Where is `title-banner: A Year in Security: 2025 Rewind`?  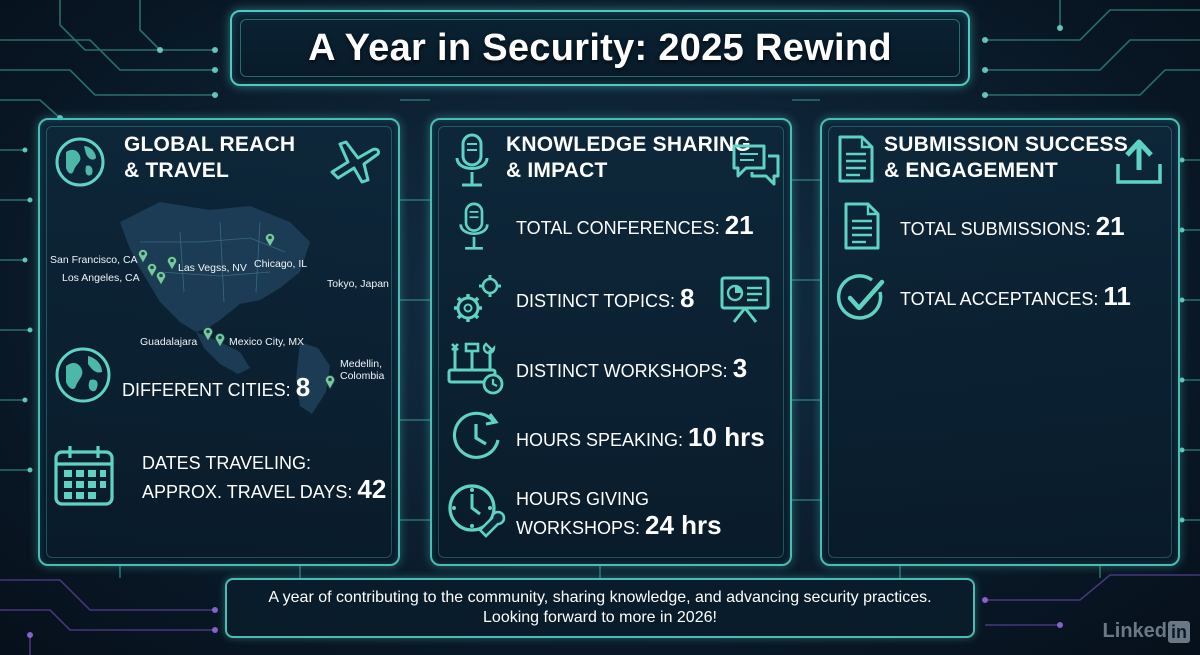
title-banner: A Year in Security: 2025 Rewind is located at coordinates (600, 48).